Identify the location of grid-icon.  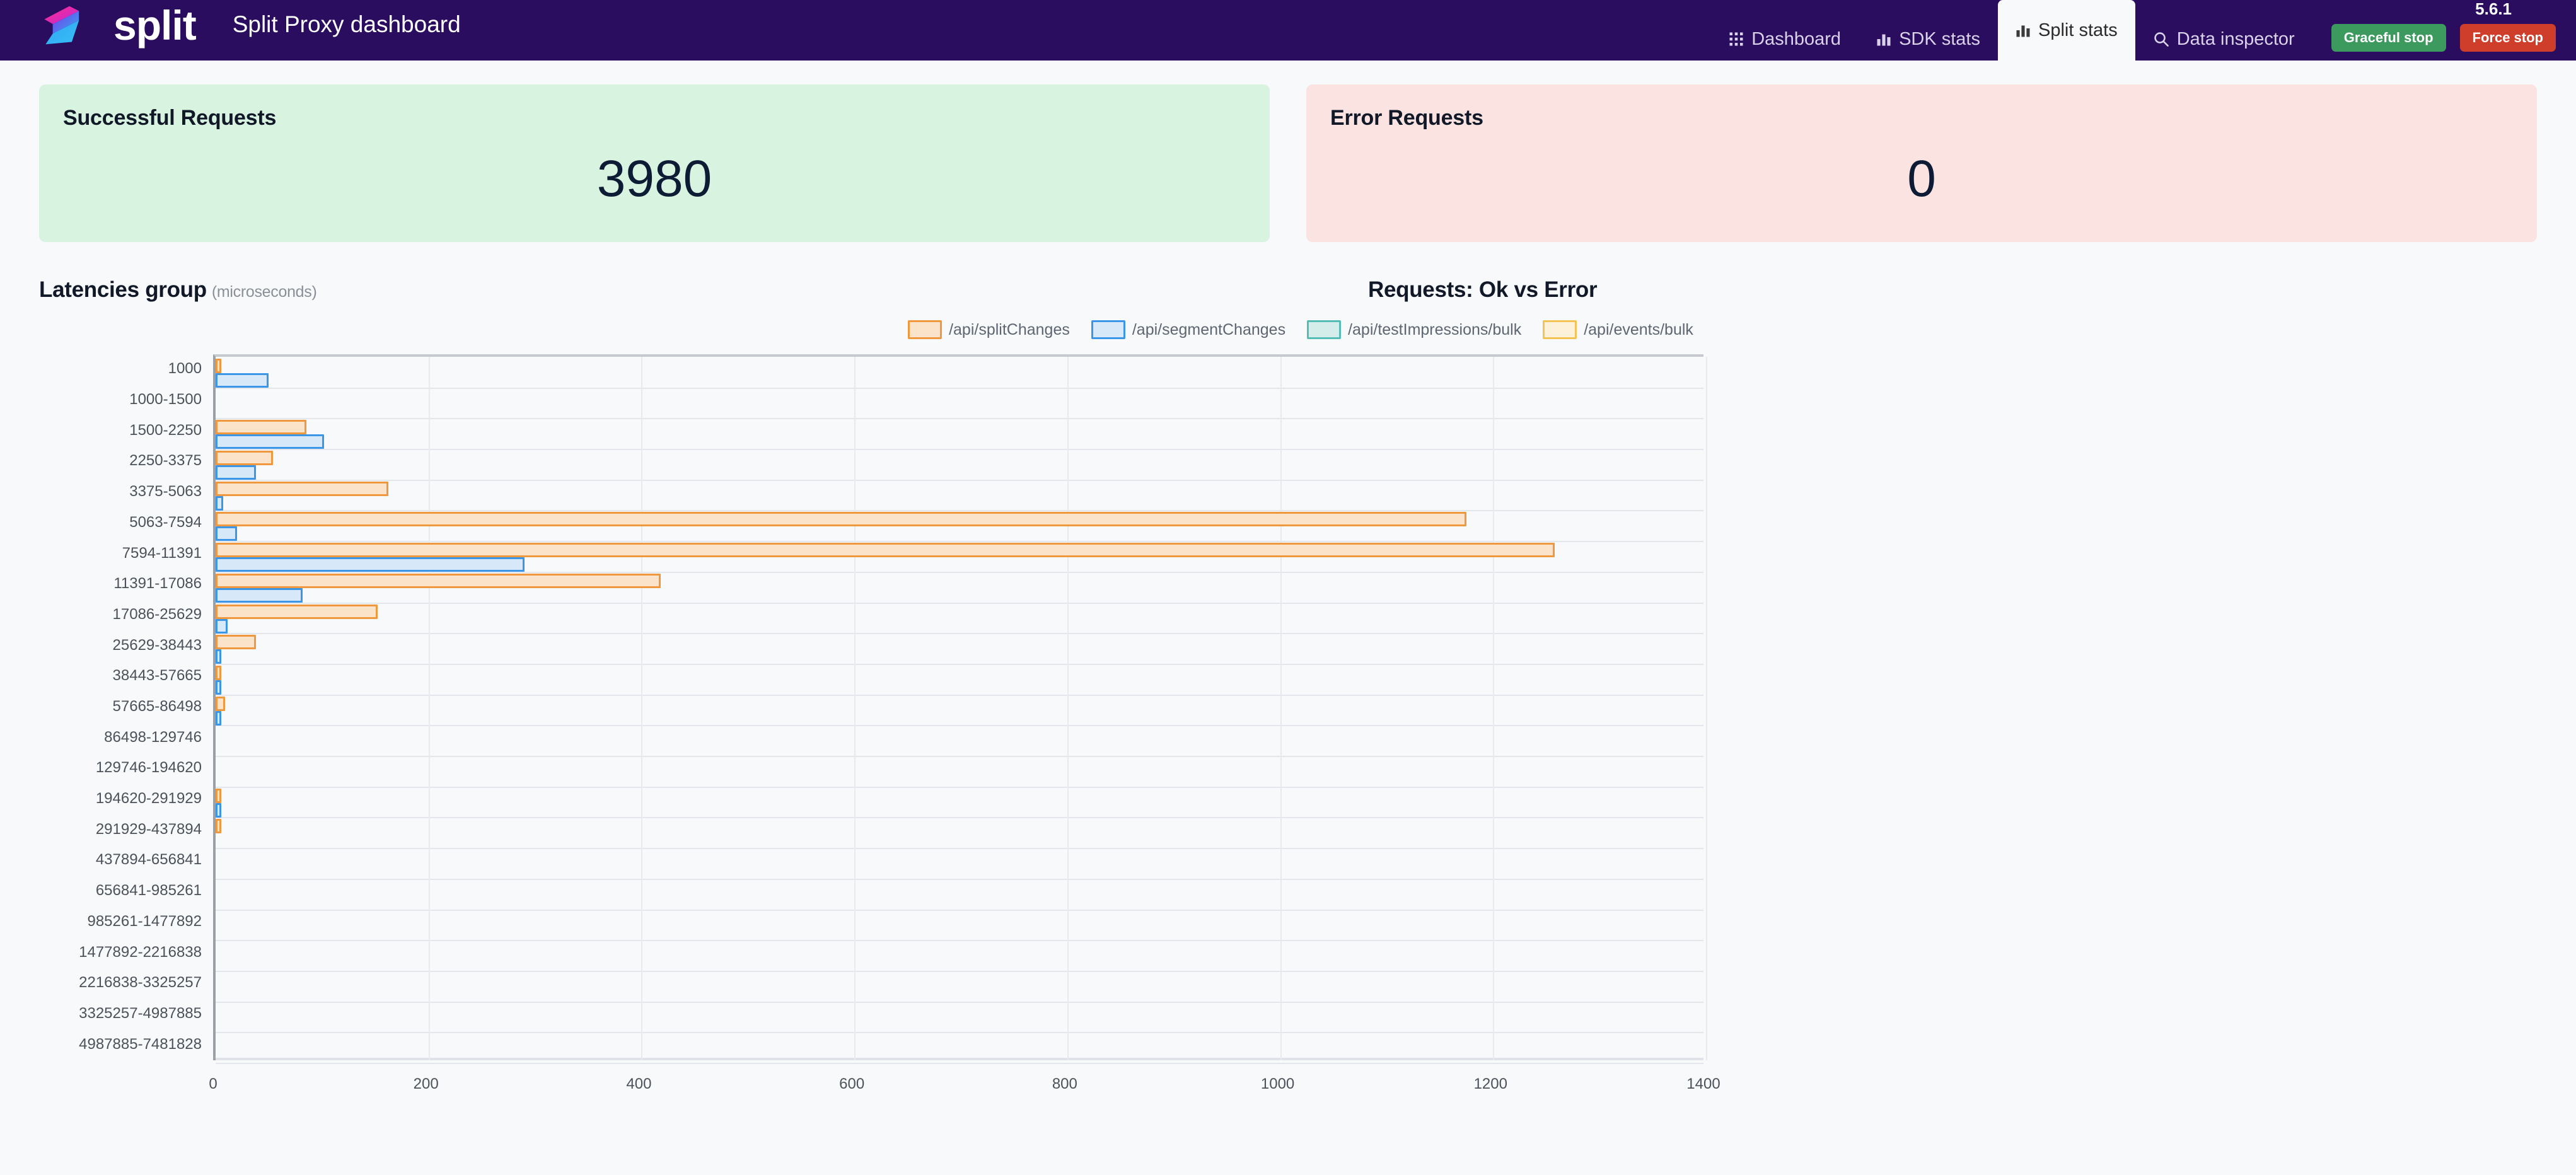
(1737, 39).